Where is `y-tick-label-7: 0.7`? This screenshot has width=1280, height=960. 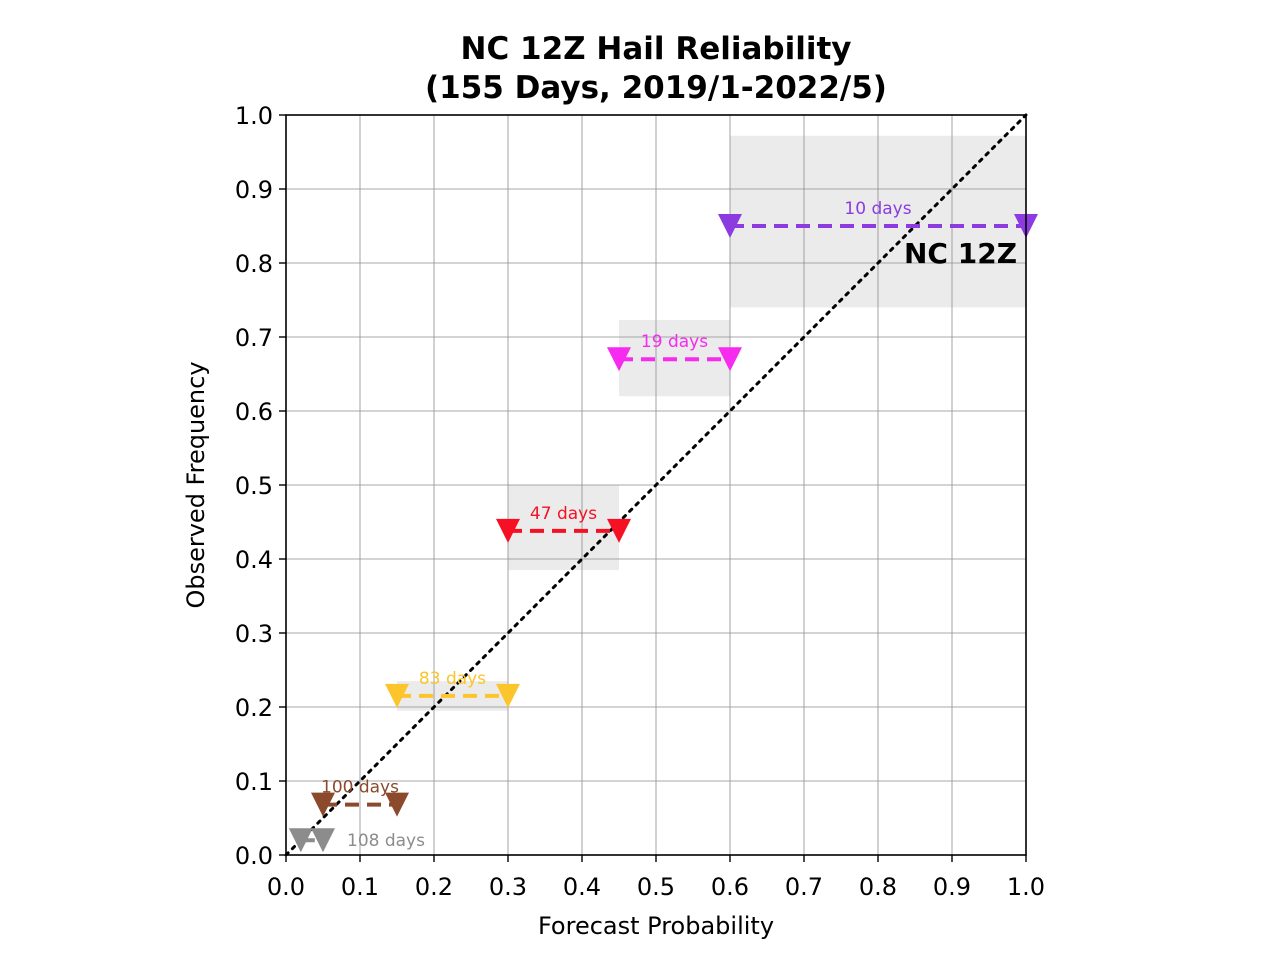
y-tick-label-7: 0.7 is located at coordinates (254, 338).